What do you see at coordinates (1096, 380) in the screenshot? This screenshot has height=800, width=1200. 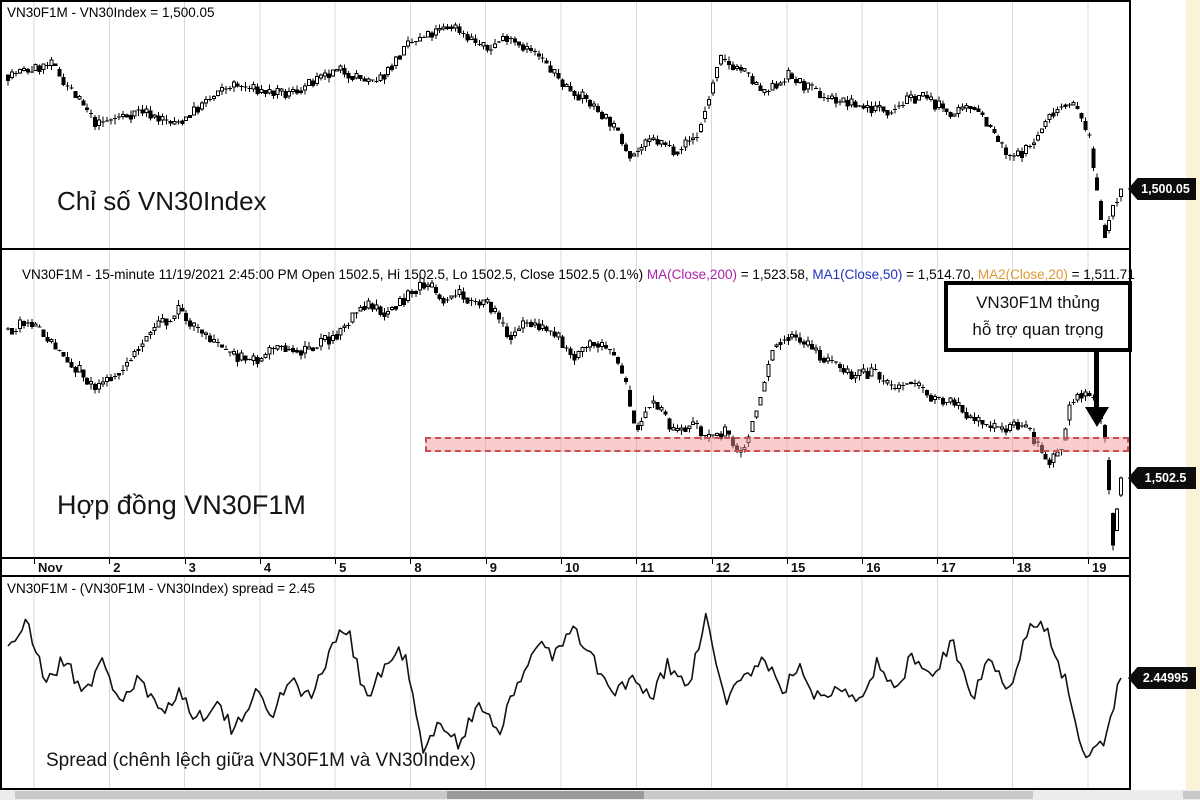 I see `down-arrow-icon` at bounding box center [1096, 380].